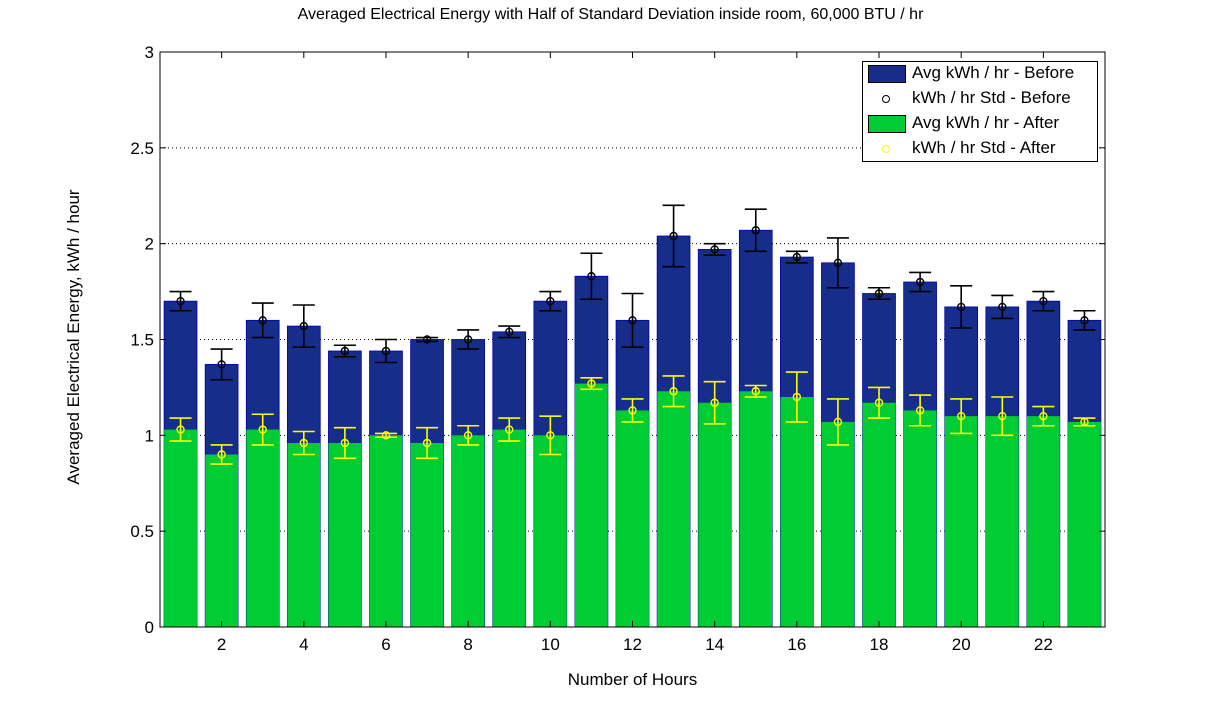  Describe the element at coordinates (149, 435) in the screenshot. I see `y-tick-label: 1` at that location.